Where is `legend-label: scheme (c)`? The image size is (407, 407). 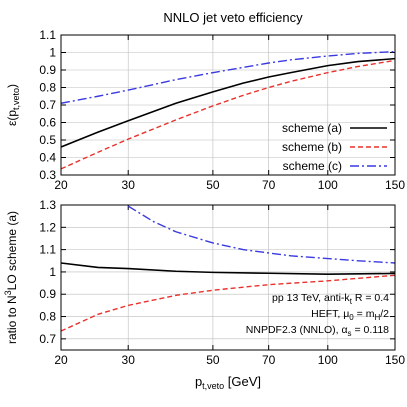 legend-label: scheme (c) is located at coordinates (312, 166).